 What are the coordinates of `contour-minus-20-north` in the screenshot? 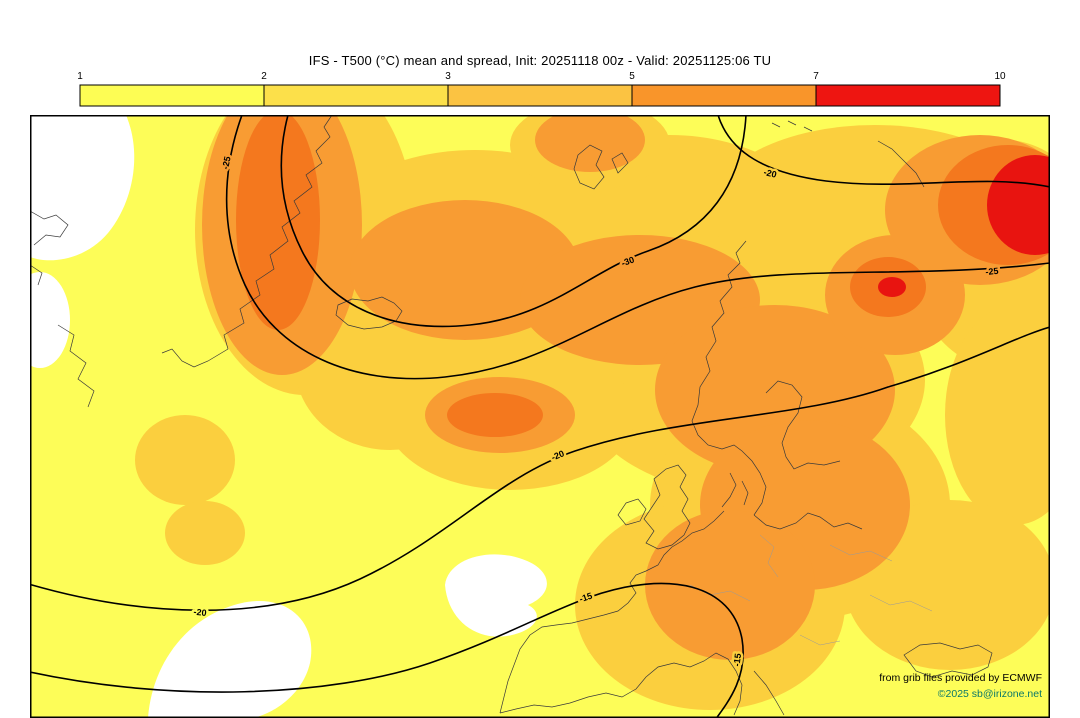 It's located at (883, 151).